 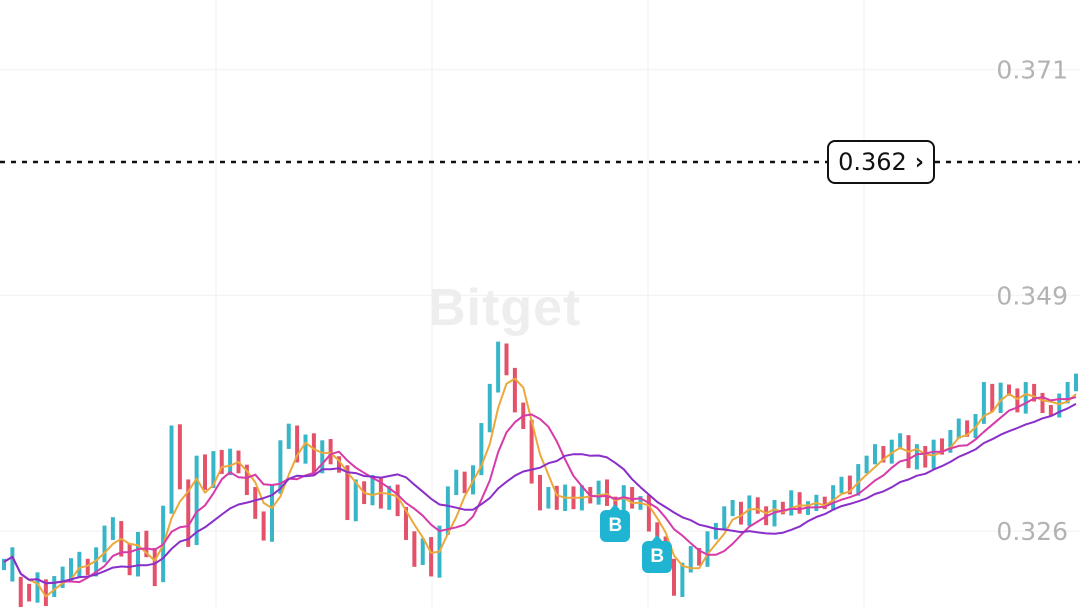 I want to click on watermark-logo: Bitget, so click(x=505, y=308).